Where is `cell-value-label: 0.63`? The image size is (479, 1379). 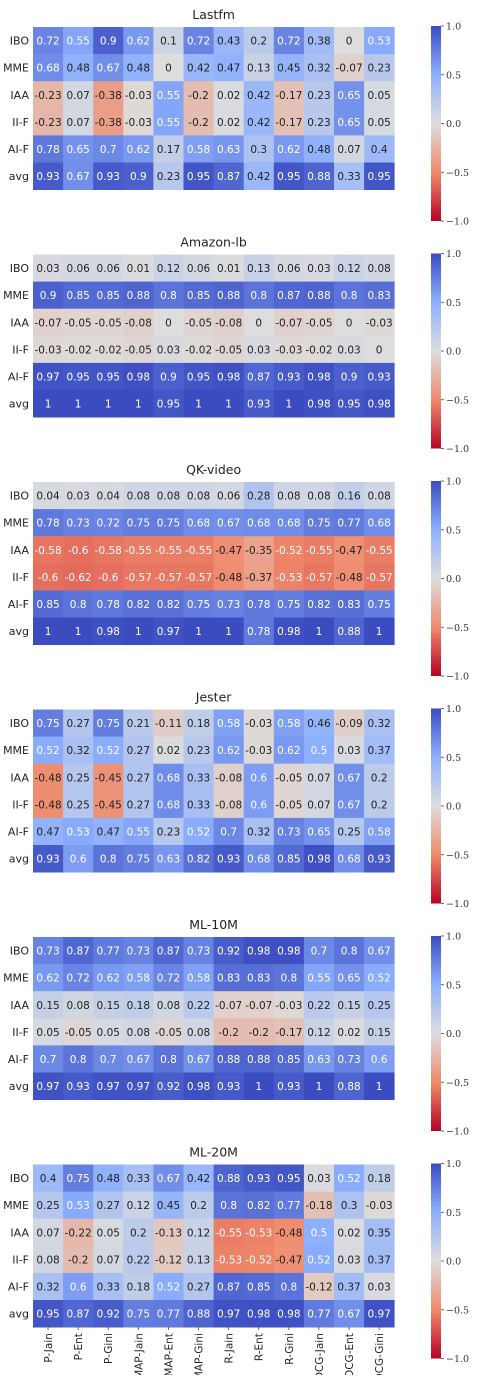
cell-value-label: 0.63 is located at coordinates (318, 1060).